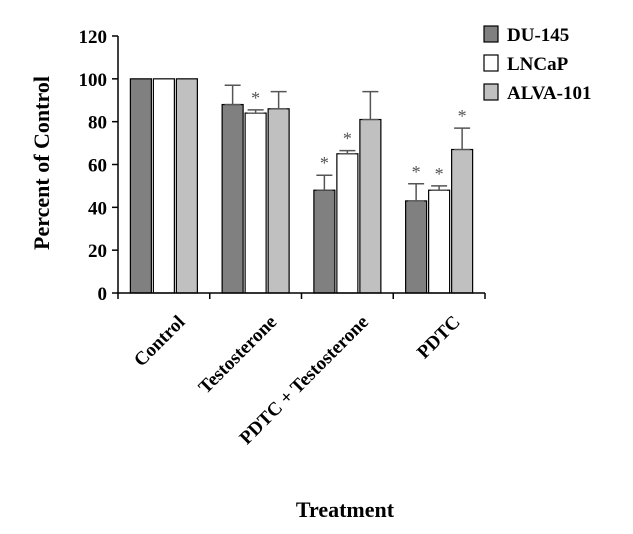 Image resolution: width=633 pixels, height=534 pixels. What do you see at coordinates (345, 509) in the screenshot?
I see `x-axis-title: Treatment` at bounding box center [345, 509].